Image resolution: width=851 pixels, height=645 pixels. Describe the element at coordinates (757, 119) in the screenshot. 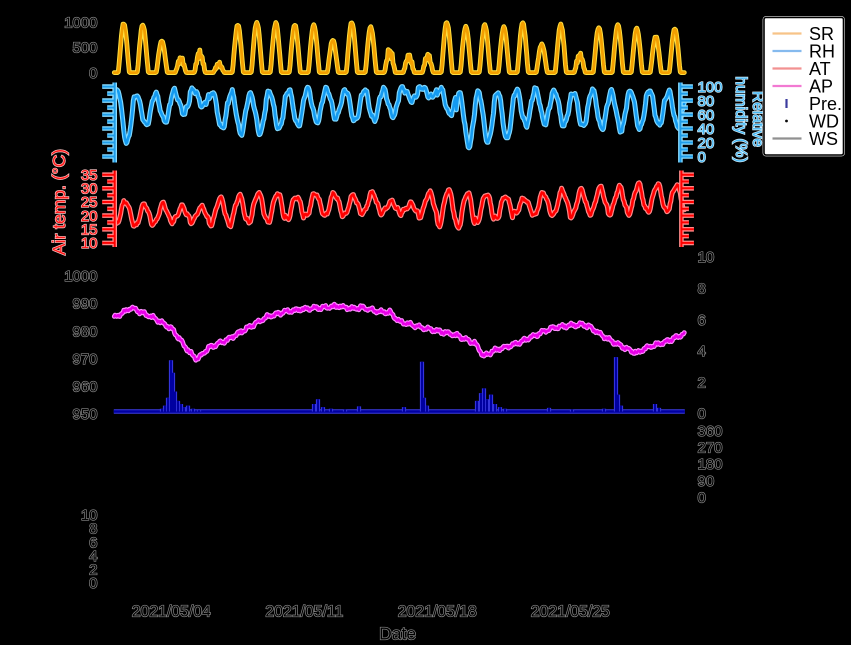

I see `svg-text: Relative` at that location.